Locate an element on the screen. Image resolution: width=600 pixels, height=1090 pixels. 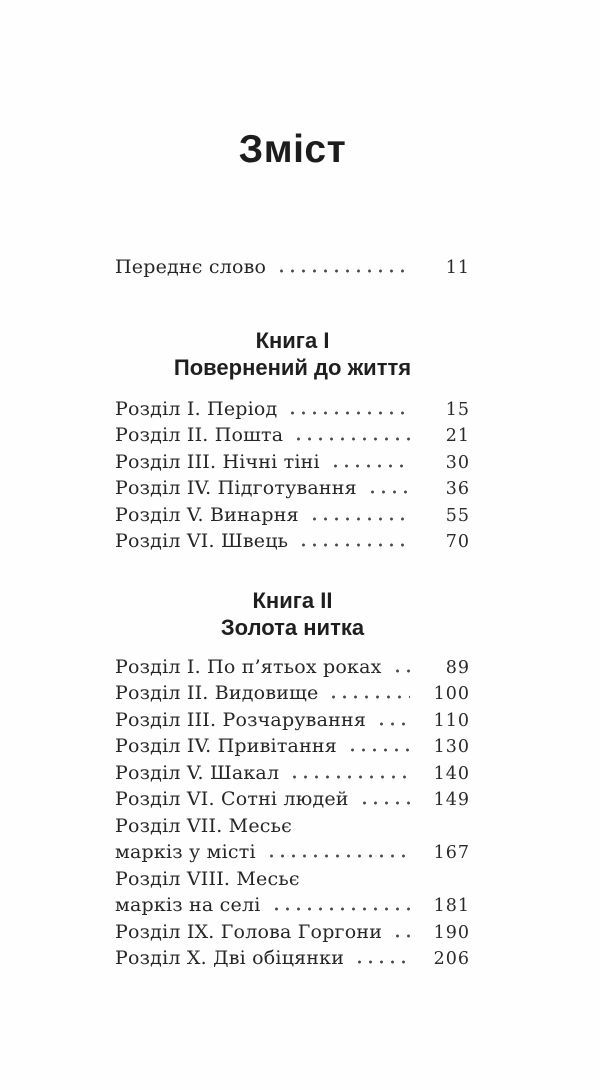
toc-row: Розділ V. Винарня 55 is located at coordinates (292, 517).